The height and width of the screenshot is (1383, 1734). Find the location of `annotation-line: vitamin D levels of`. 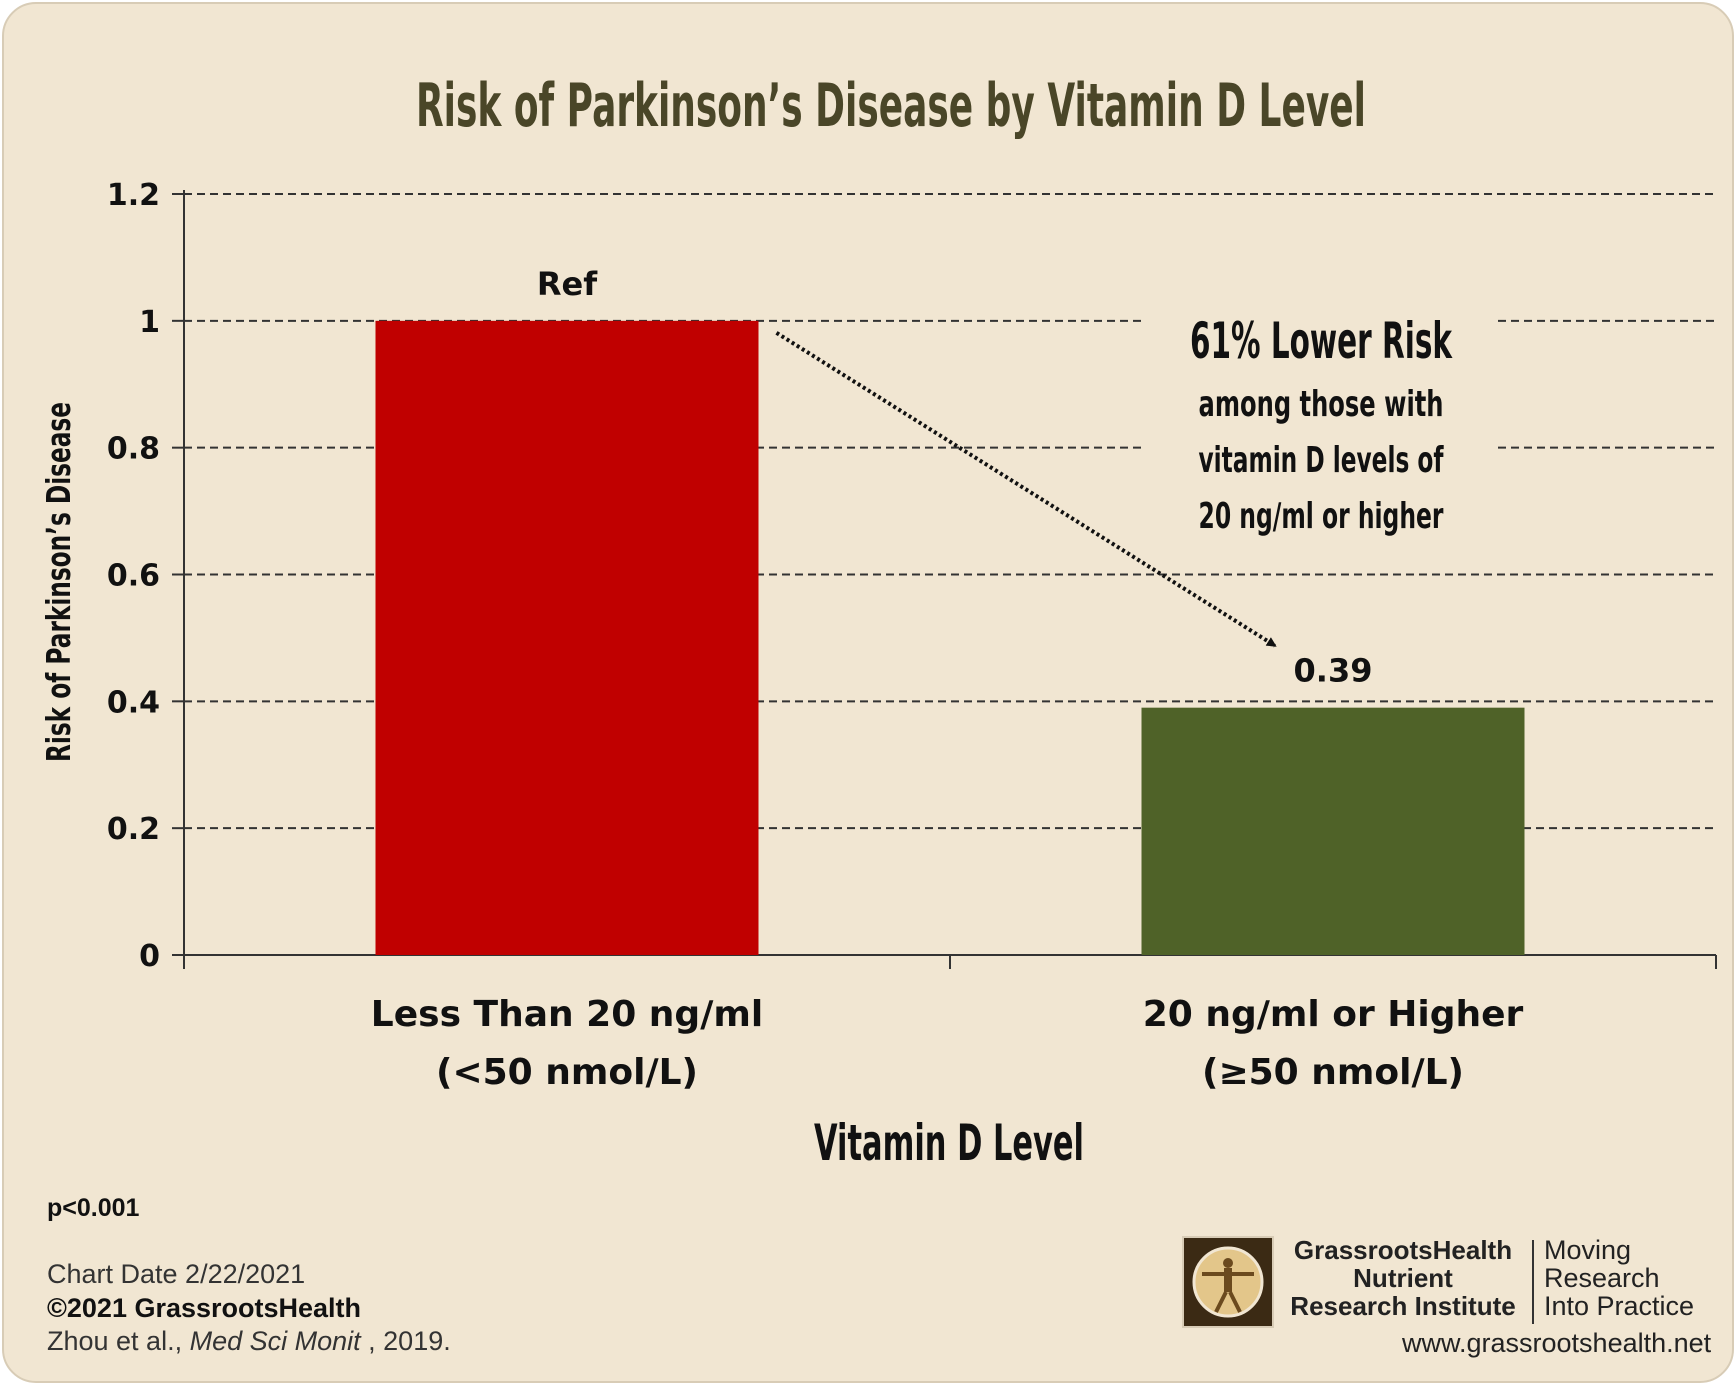

annotation-line: vitamin D levels of is located at coordinates (1321, 460).